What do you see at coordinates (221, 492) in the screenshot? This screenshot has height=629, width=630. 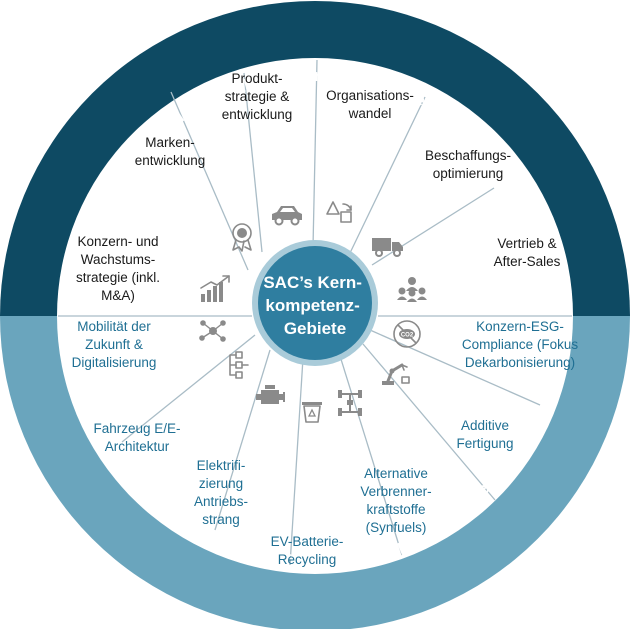 I see `segment-label-elektrifizierung: Elektrifi-zierung Antriebs-strang` at bounding box center [221, 492].